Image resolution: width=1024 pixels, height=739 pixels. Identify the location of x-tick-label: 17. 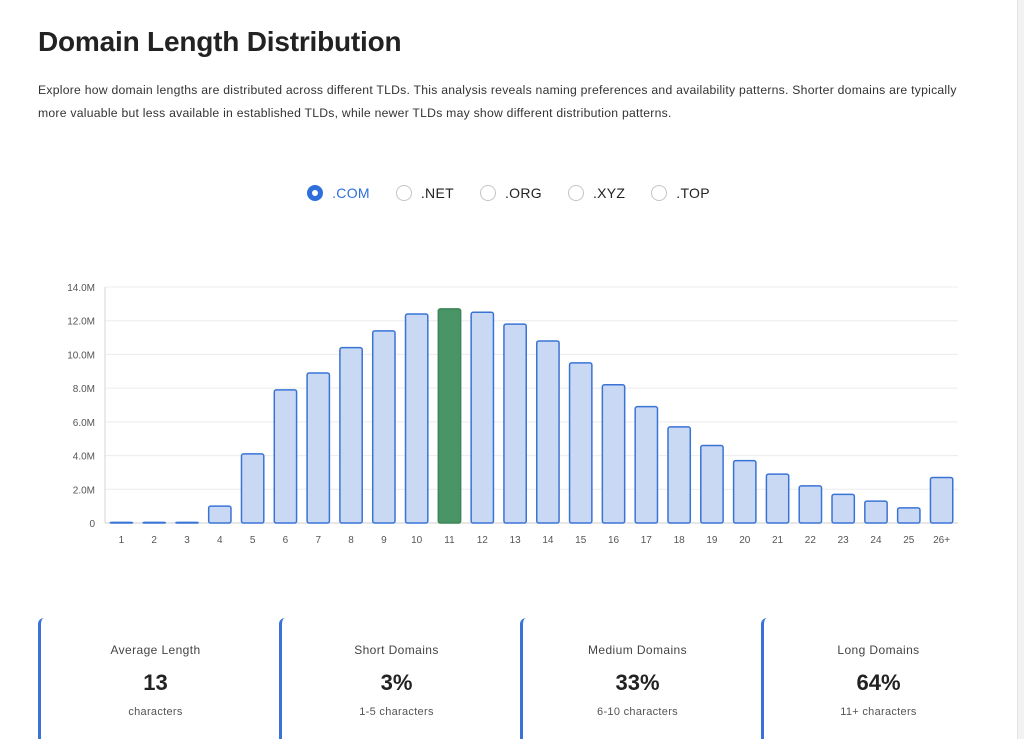
(647, 540).